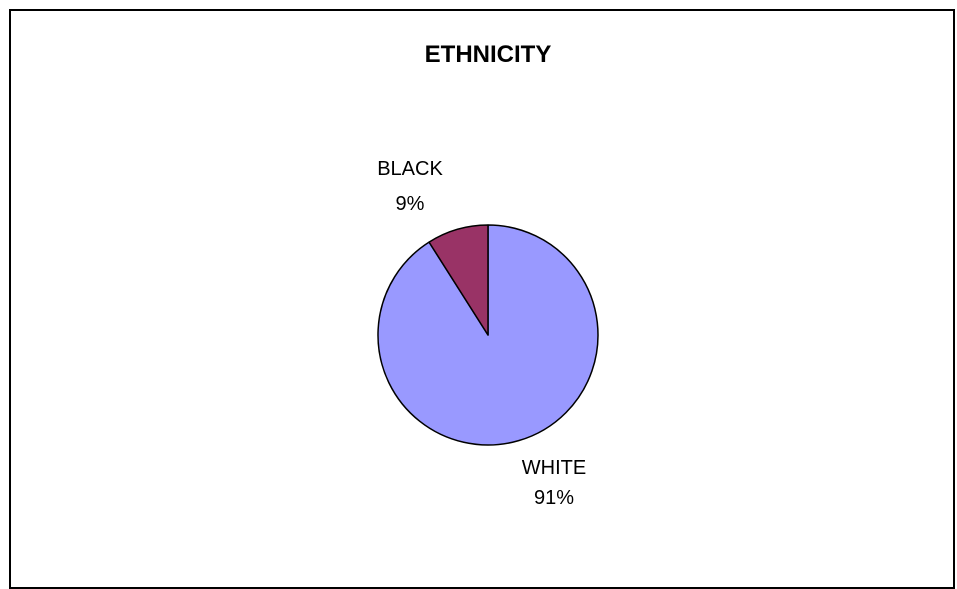 This screenshot has height=589, width=957. Describe the element at coordinates (554, 498) in the screenshot. I see `slice-label-white-percent: 91%` at that location.